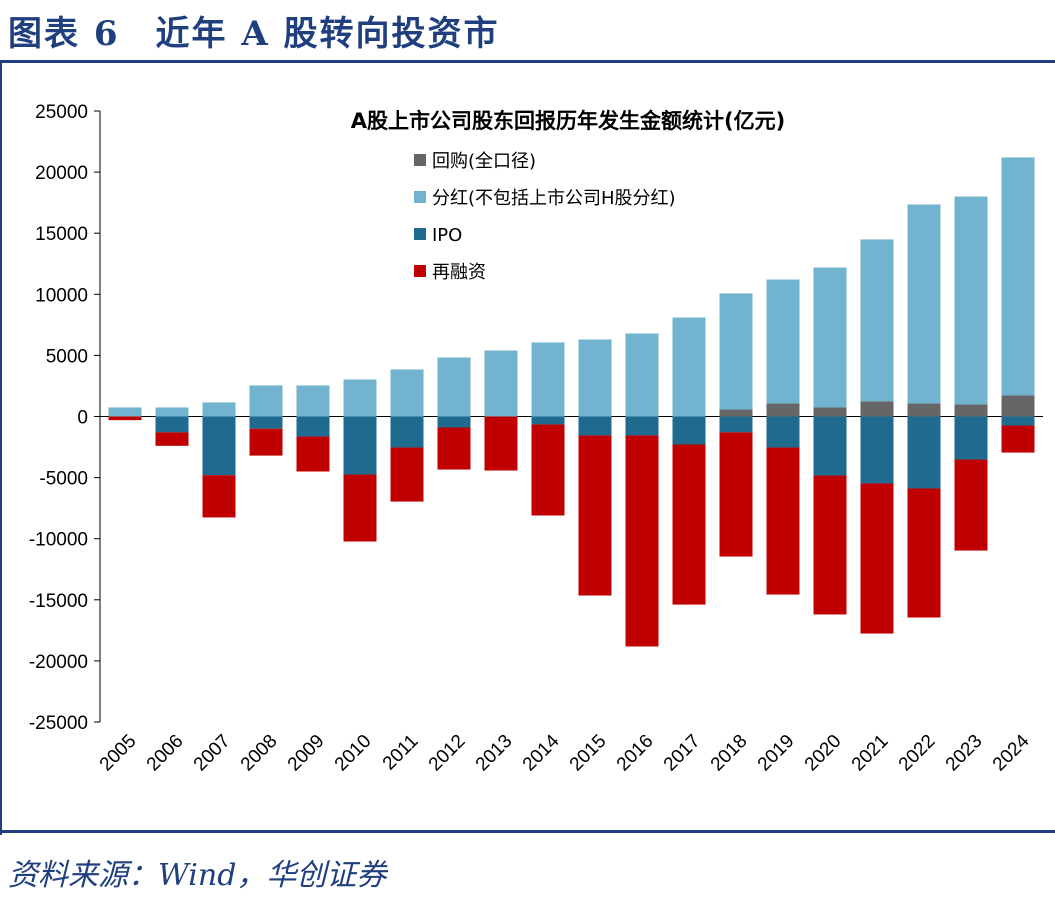  What do you see at coordinates (401, 753) in the screenshot?
I see `x-tick-label: 2011` at bounding box center [401, 753].